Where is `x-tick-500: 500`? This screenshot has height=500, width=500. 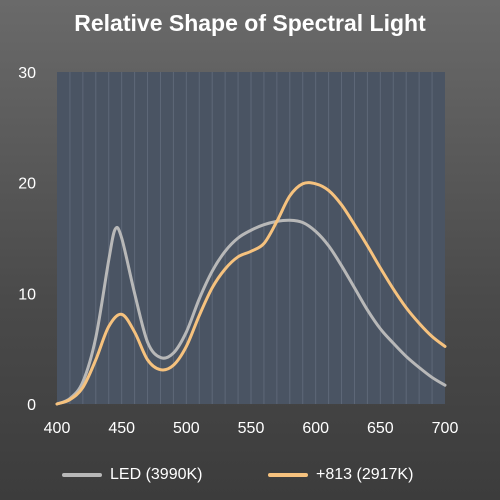
x-tick-500: 500 is located at coordinates (186, 428).